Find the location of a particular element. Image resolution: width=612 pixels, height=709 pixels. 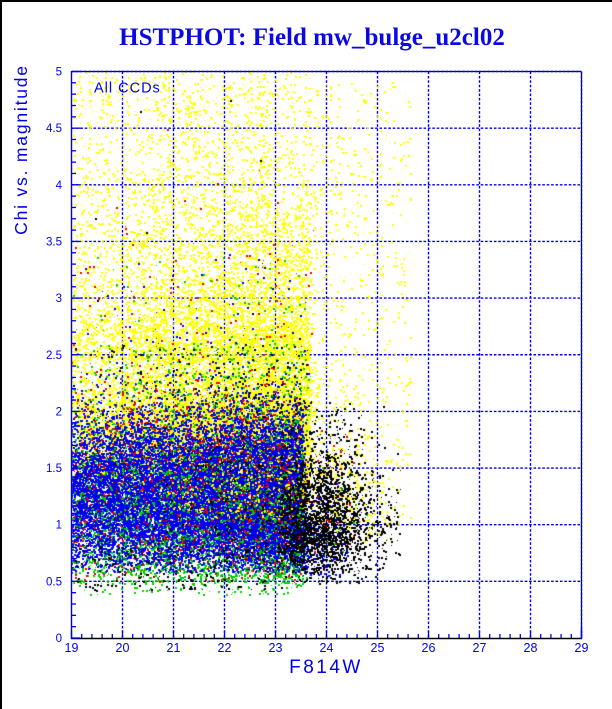

svg-text: 23 is located at coordinates (276, 648).